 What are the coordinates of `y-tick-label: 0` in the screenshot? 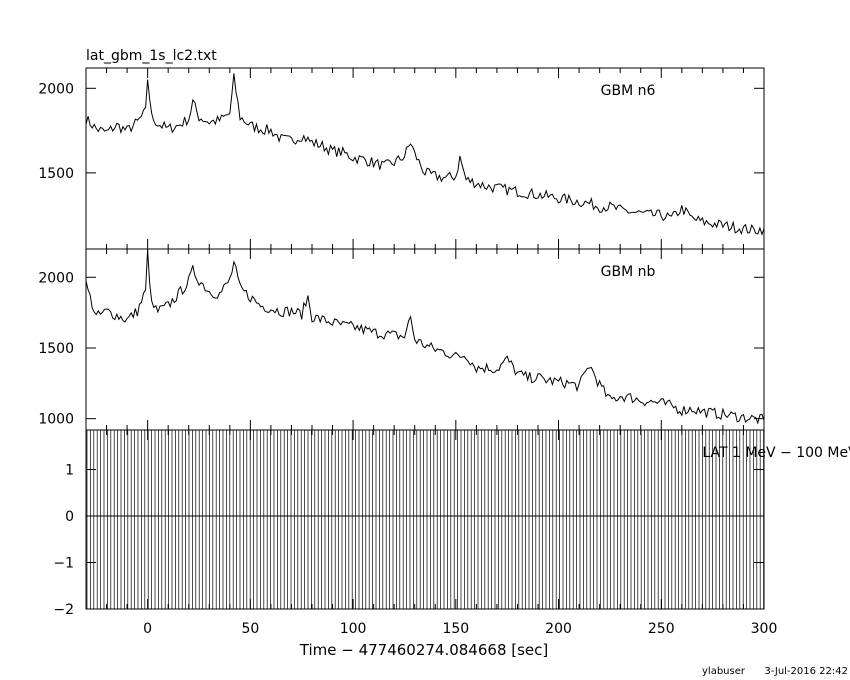 It's located at (69, 517).